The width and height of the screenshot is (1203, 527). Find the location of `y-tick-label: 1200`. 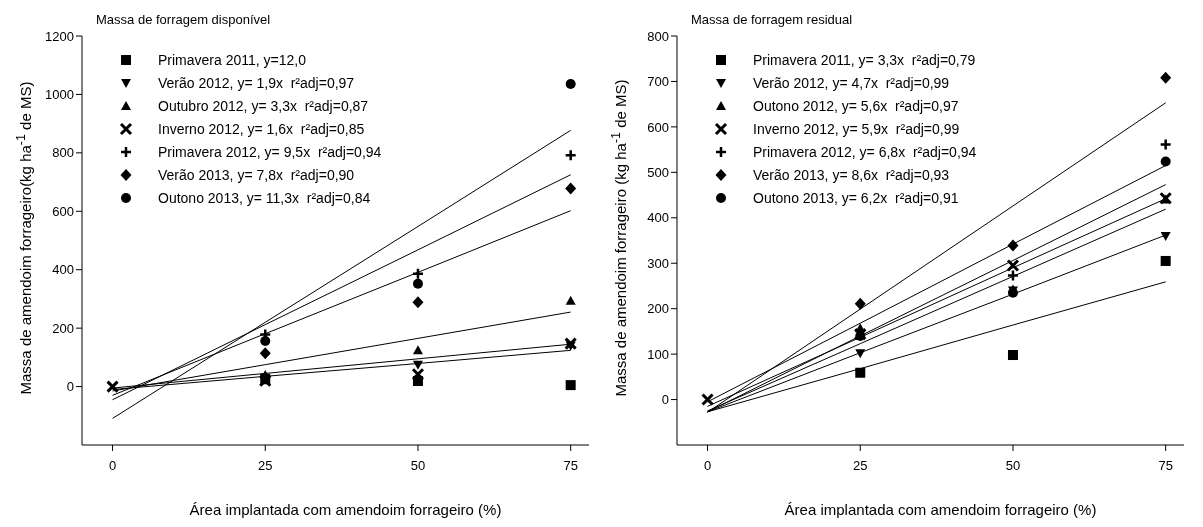

y-tick-label: 1200 is located at coordinates (59, 36).